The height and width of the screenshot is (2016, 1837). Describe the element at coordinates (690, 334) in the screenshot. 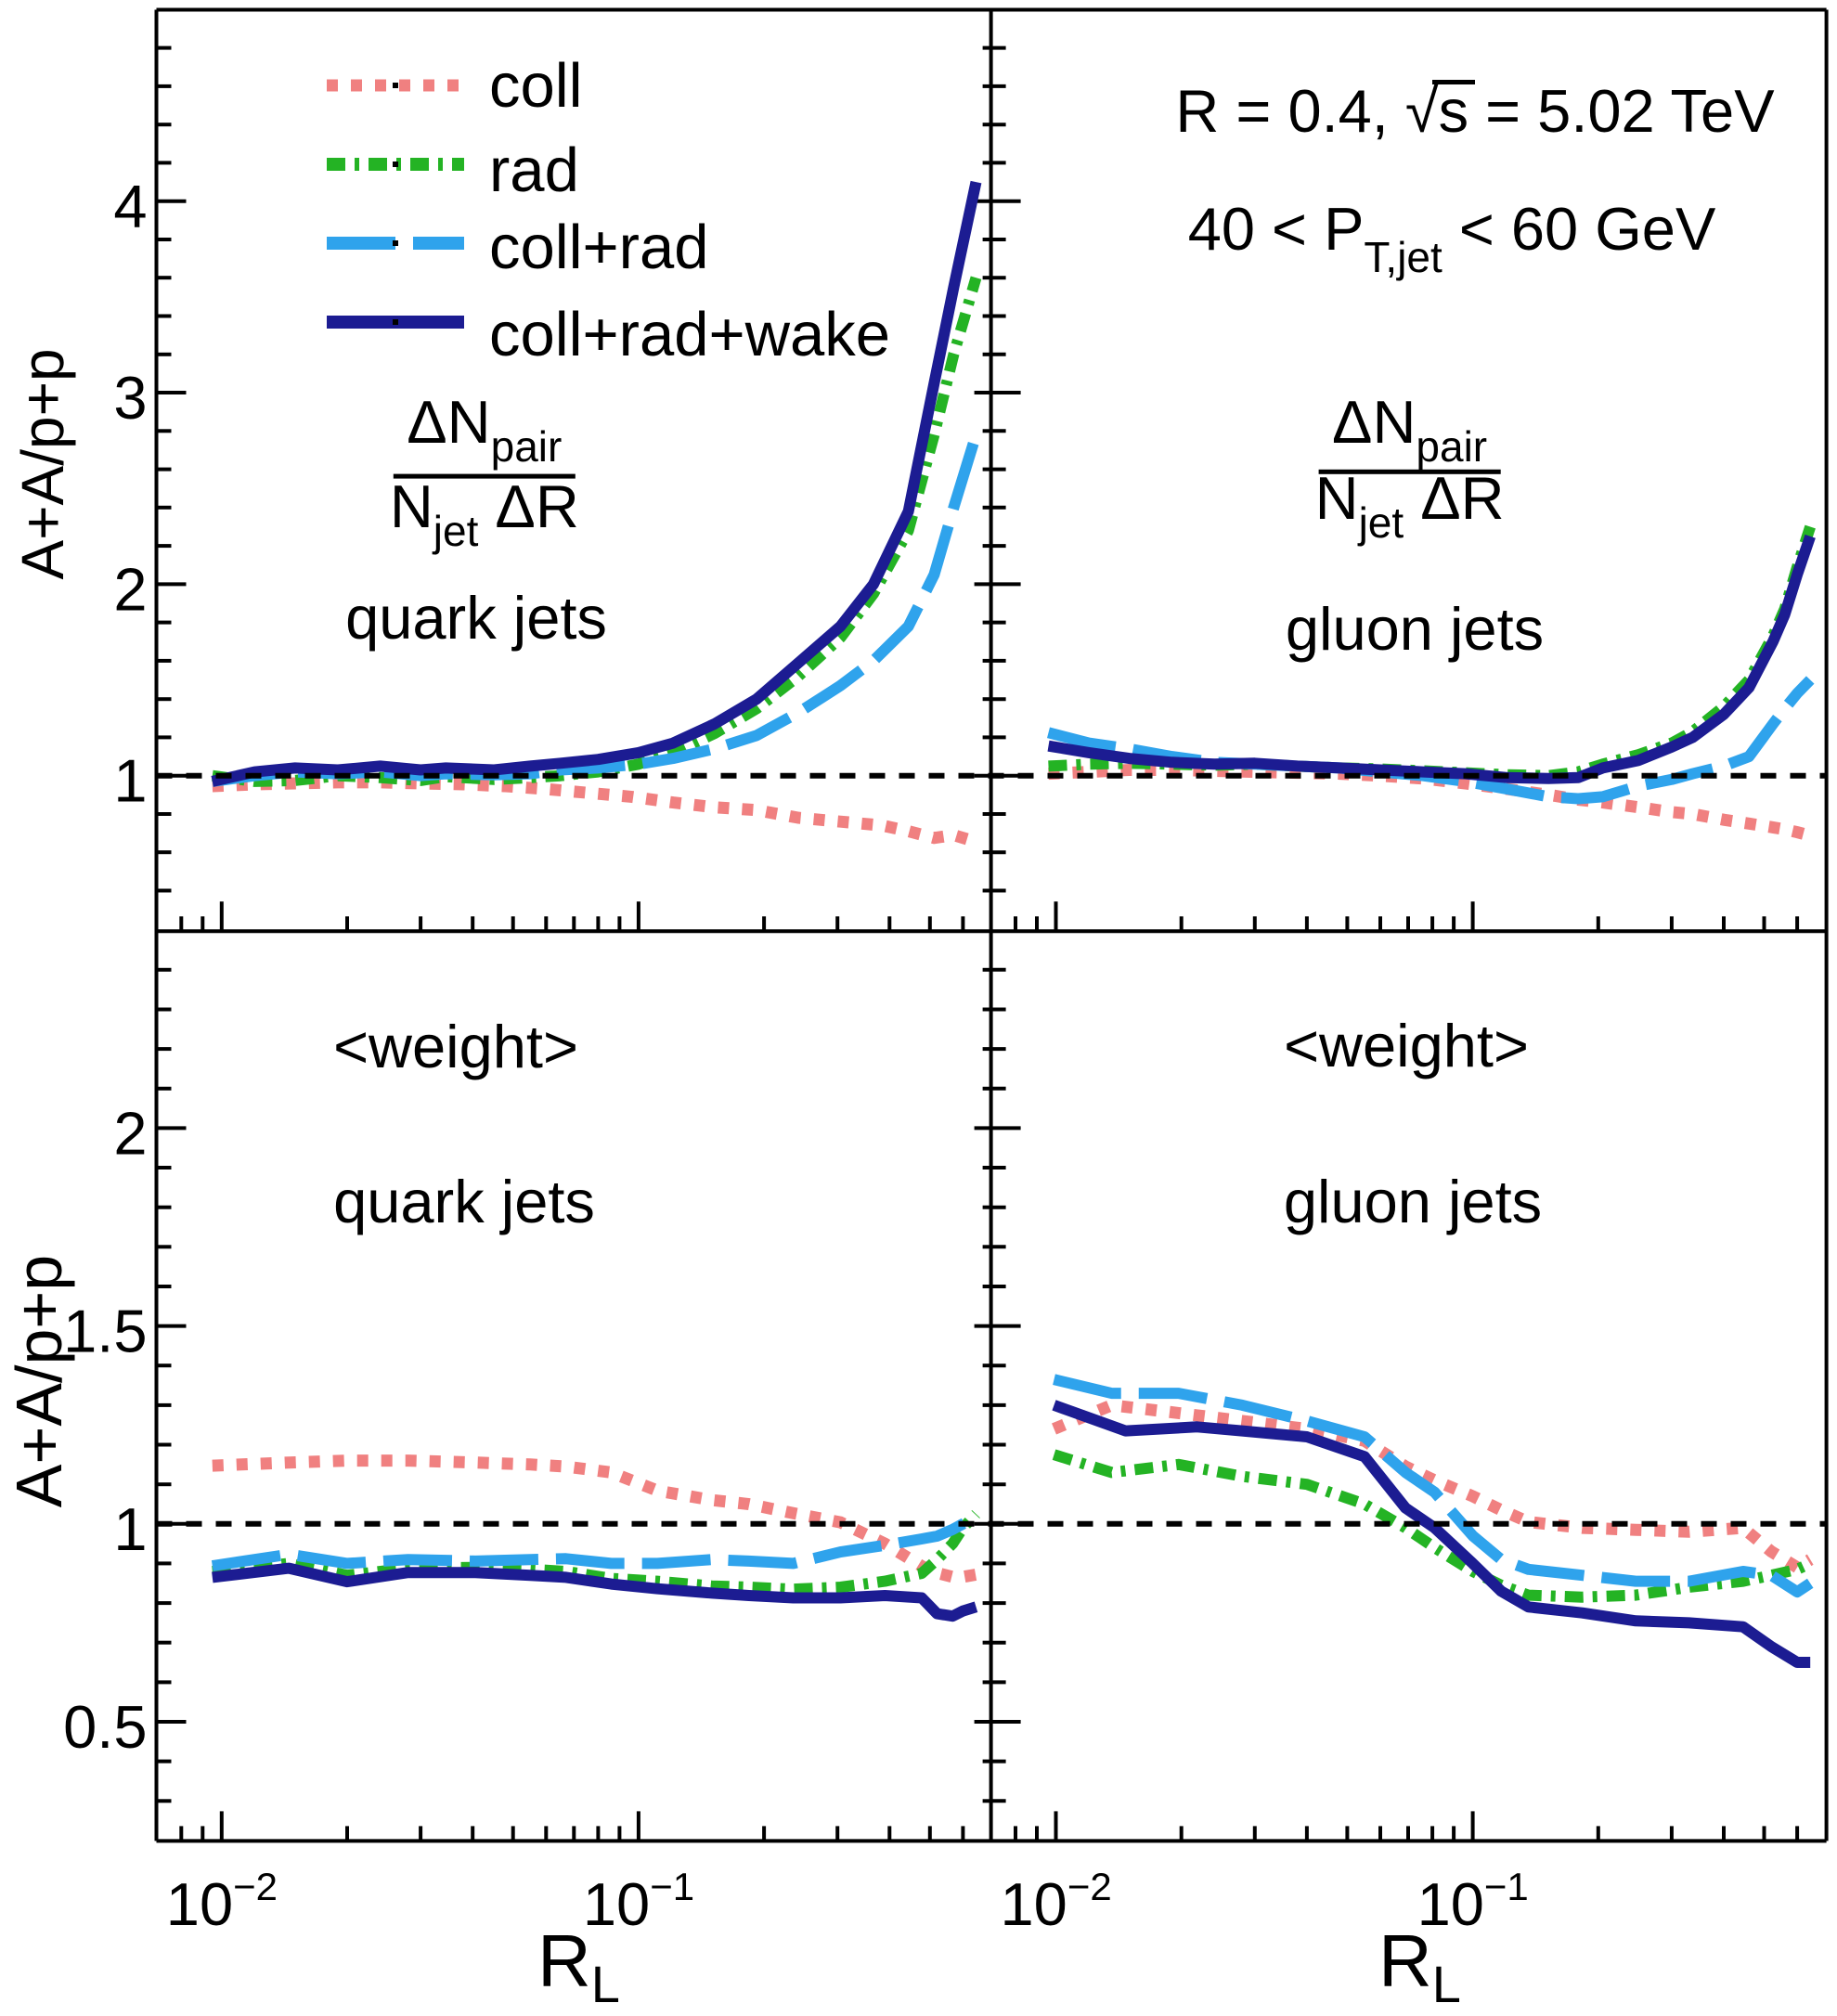

I see `svg-text: coll+rad+wake` at that location.